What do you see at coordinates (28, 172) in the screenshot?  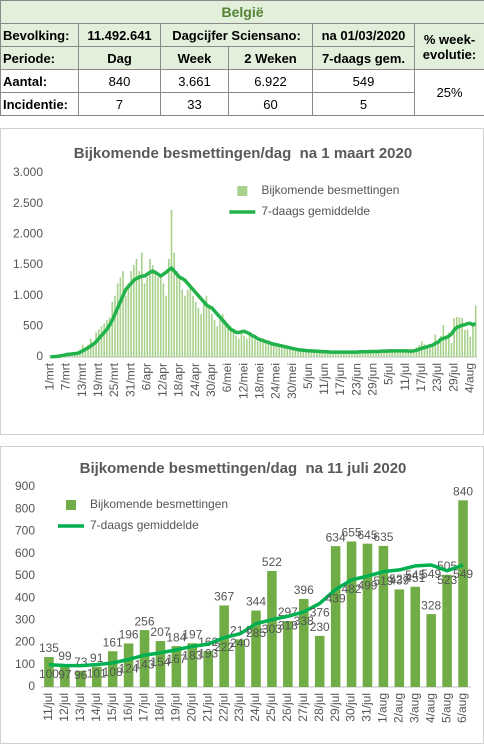 I see `y-tick-label: 3.000` at bounding box center [28, 172].